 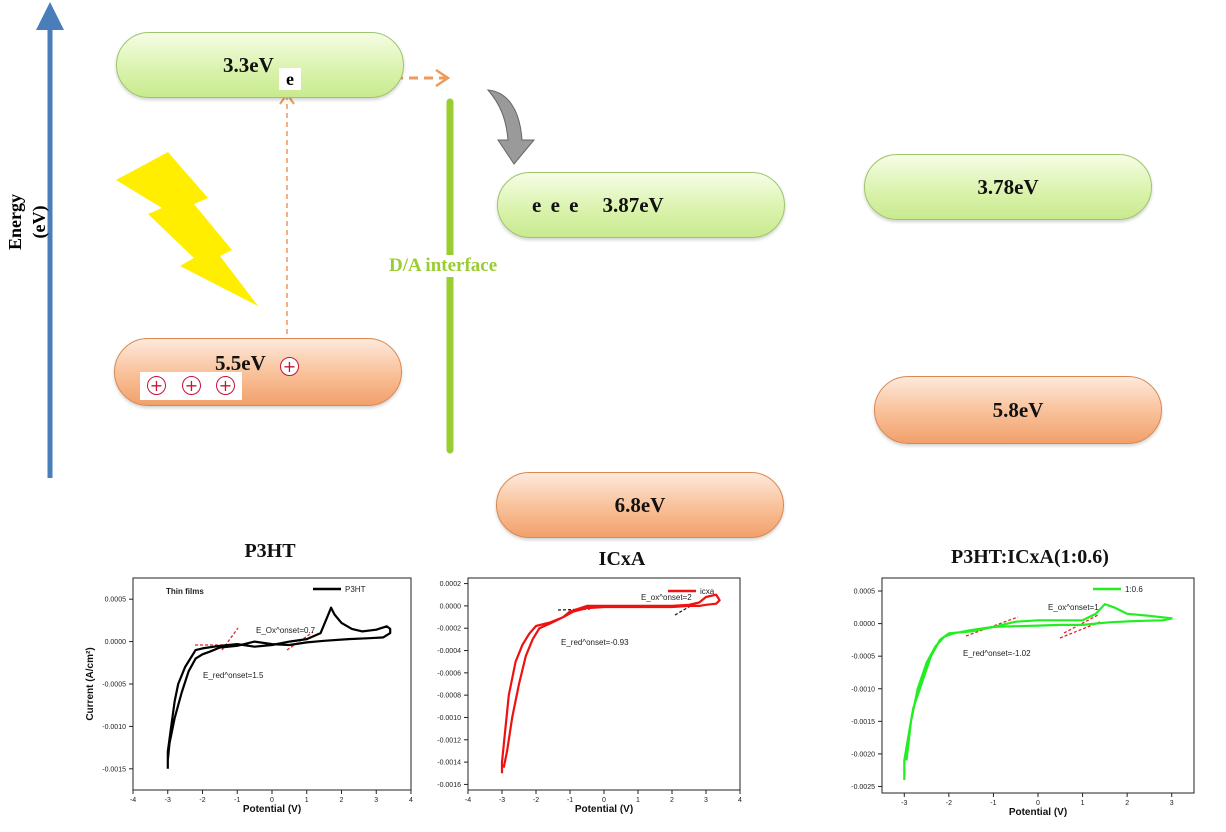 I want to click on chart-annotation: E_Ox^onset=0.7, so click(x=286, y=630).